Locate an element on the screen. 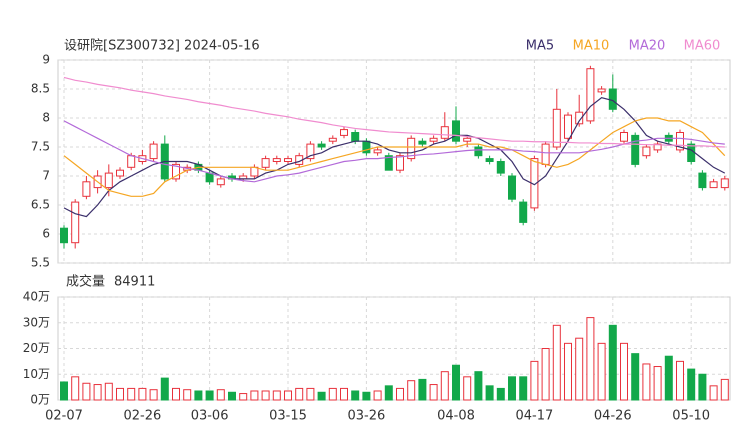 The height and width of the screenshot is (440, 740). chart-title: 设研院[SZ300732] 2024-05-16 is located at coordinates (162, 46).